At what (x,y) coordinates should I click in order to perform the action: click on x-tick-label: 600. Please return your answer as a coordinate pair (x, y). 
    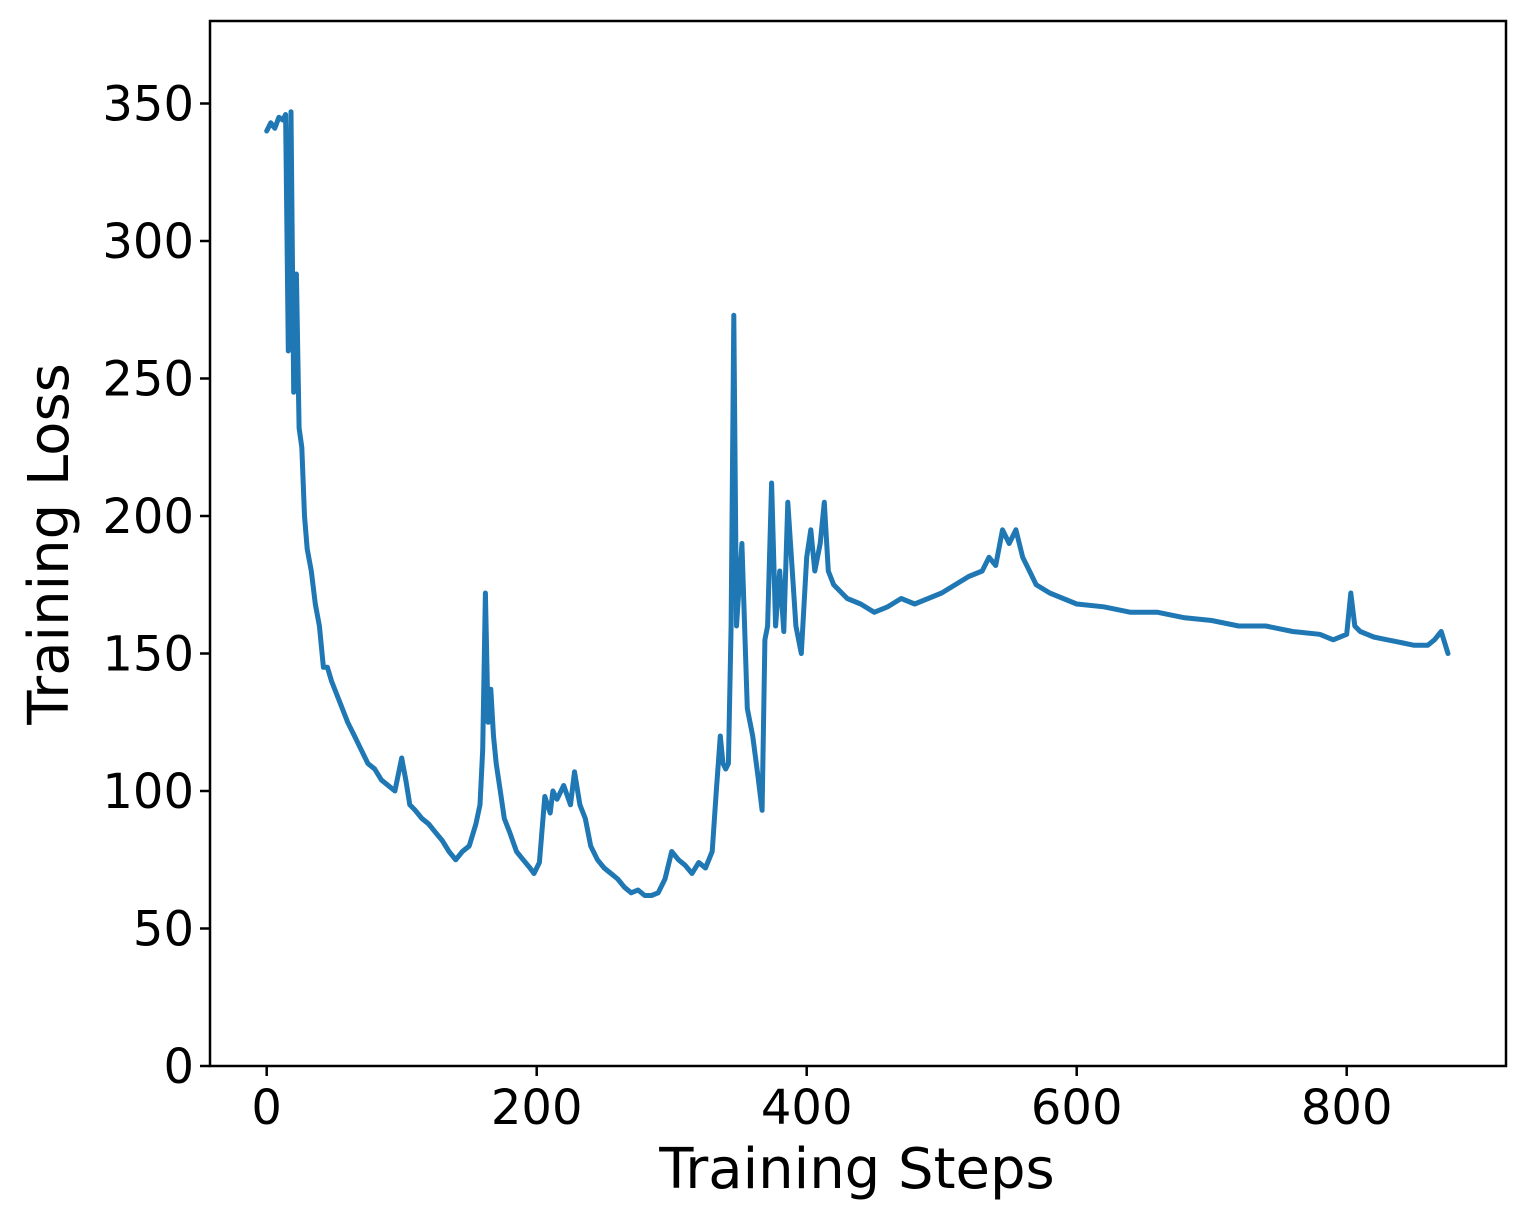
    Looking at the image, I should click on (1077, 1108).